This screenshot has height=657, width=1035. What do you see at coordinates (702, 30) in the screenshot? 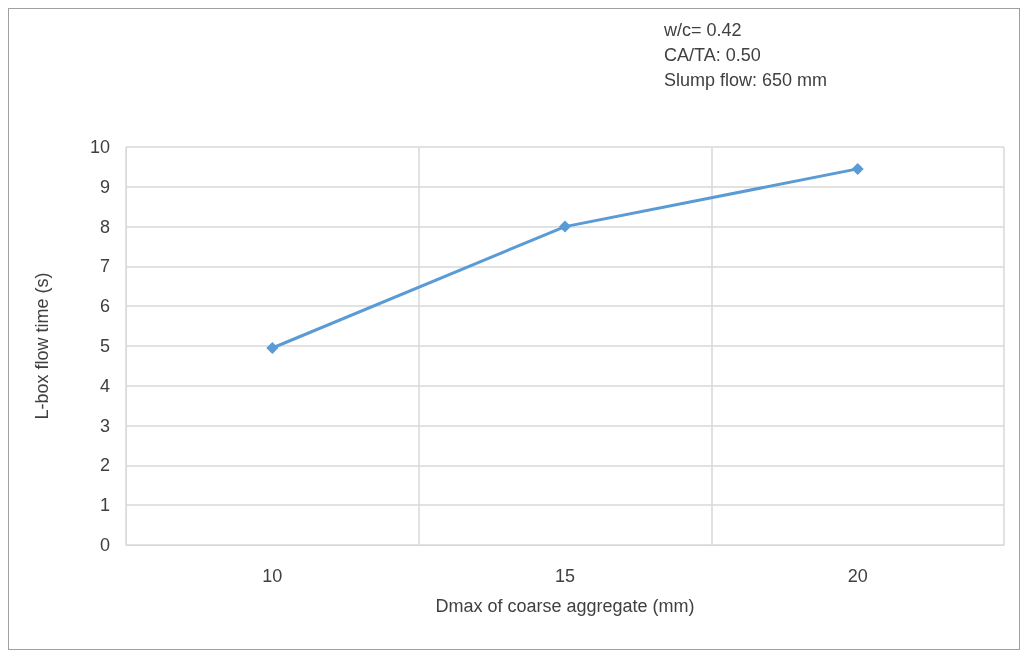
I see `text: w/c= 0.42` at bounding box center [702, 30].